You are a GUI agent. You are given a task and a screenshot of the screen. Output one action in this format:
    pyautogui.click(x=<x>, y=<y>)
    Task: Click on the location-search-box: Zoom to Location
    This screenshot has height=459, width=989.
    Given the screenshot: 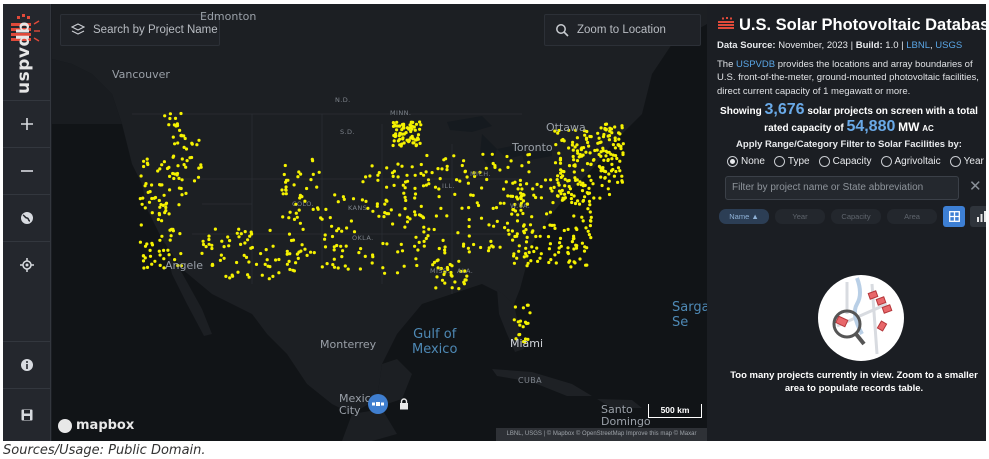 What is the action you would take?
    pyautogui.click(x=622, y=30)
    